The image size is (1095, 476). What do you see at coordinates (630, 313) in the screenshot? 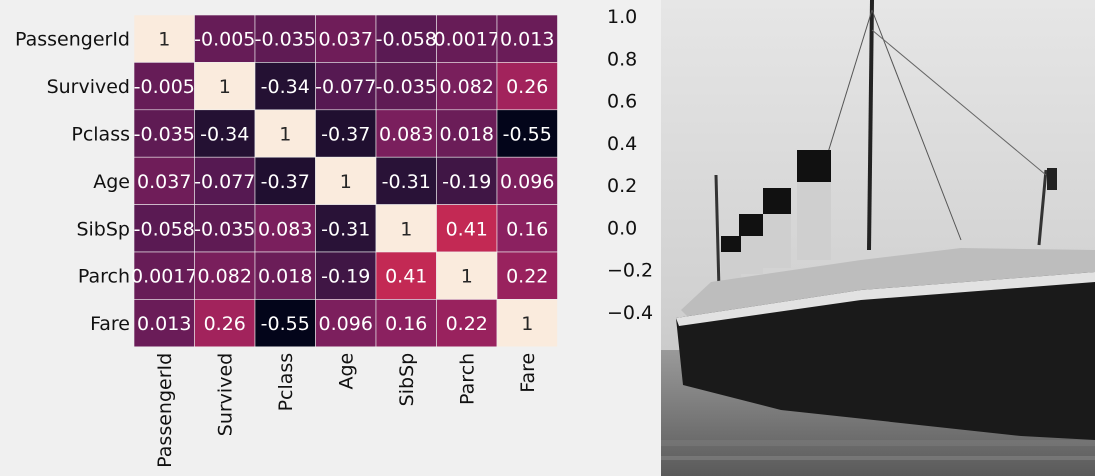
I see `colorbar-tick-label: −0.4` at bounding box center [630, 313].